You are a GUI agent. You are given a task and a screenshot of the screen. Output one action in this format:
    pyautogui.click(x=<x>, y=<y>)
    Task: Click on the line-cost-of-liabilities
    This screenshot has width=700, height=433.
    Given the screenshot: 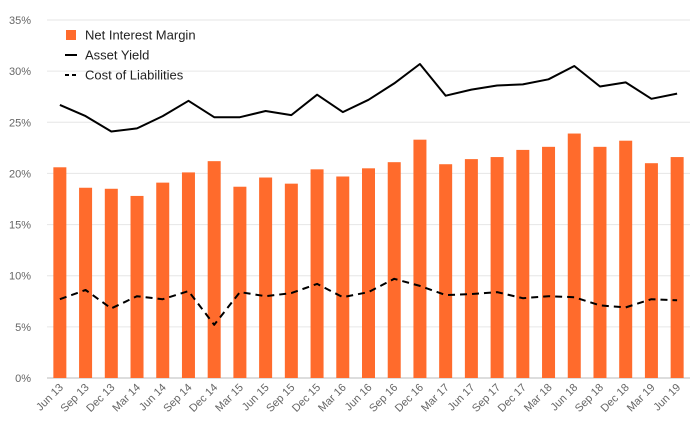 What is the action you would take?
    pyautogui.click(x=368, y=301)
    